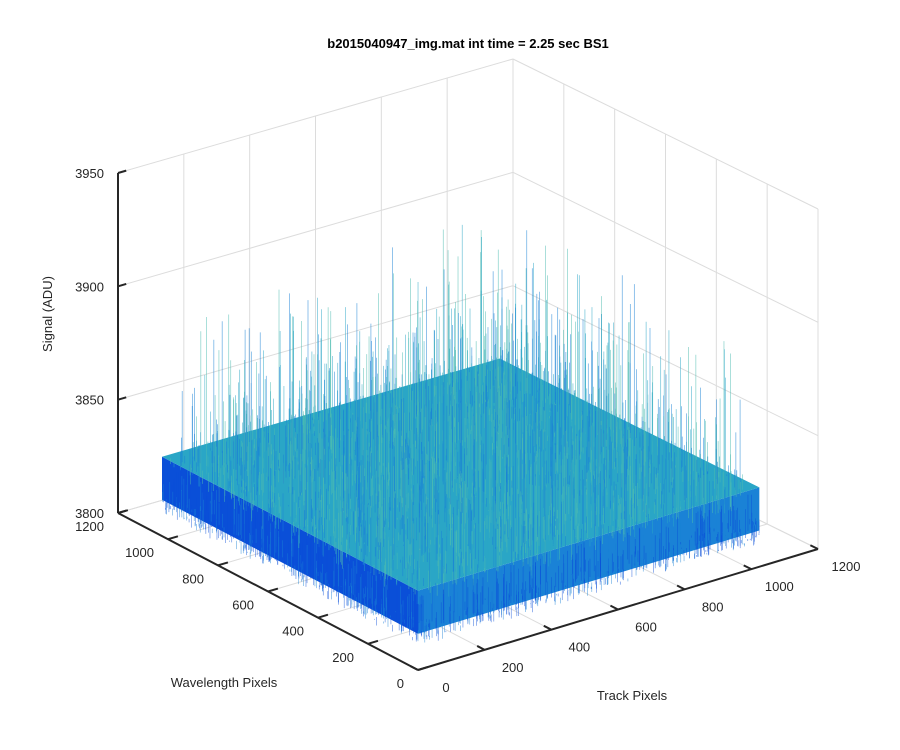  Describe the element at coordinates (713, 606) in the screenshot. I see `x-tick-label: 800` at that location.